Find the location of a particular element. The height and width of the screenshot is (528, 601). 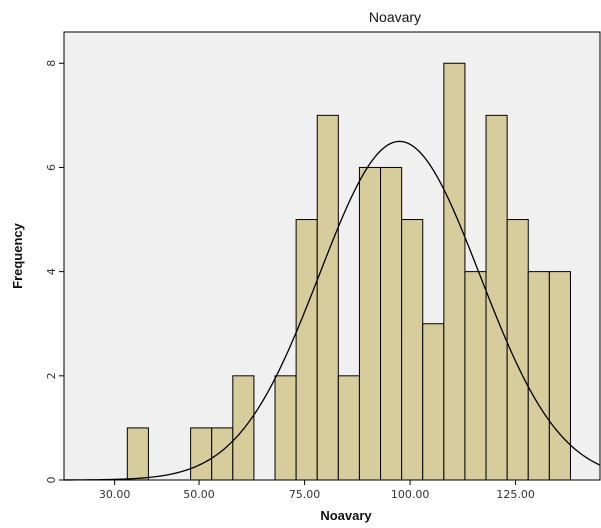

y-axis-ticks: 0 2 4 6 8 is located at coordinates (54, 272).